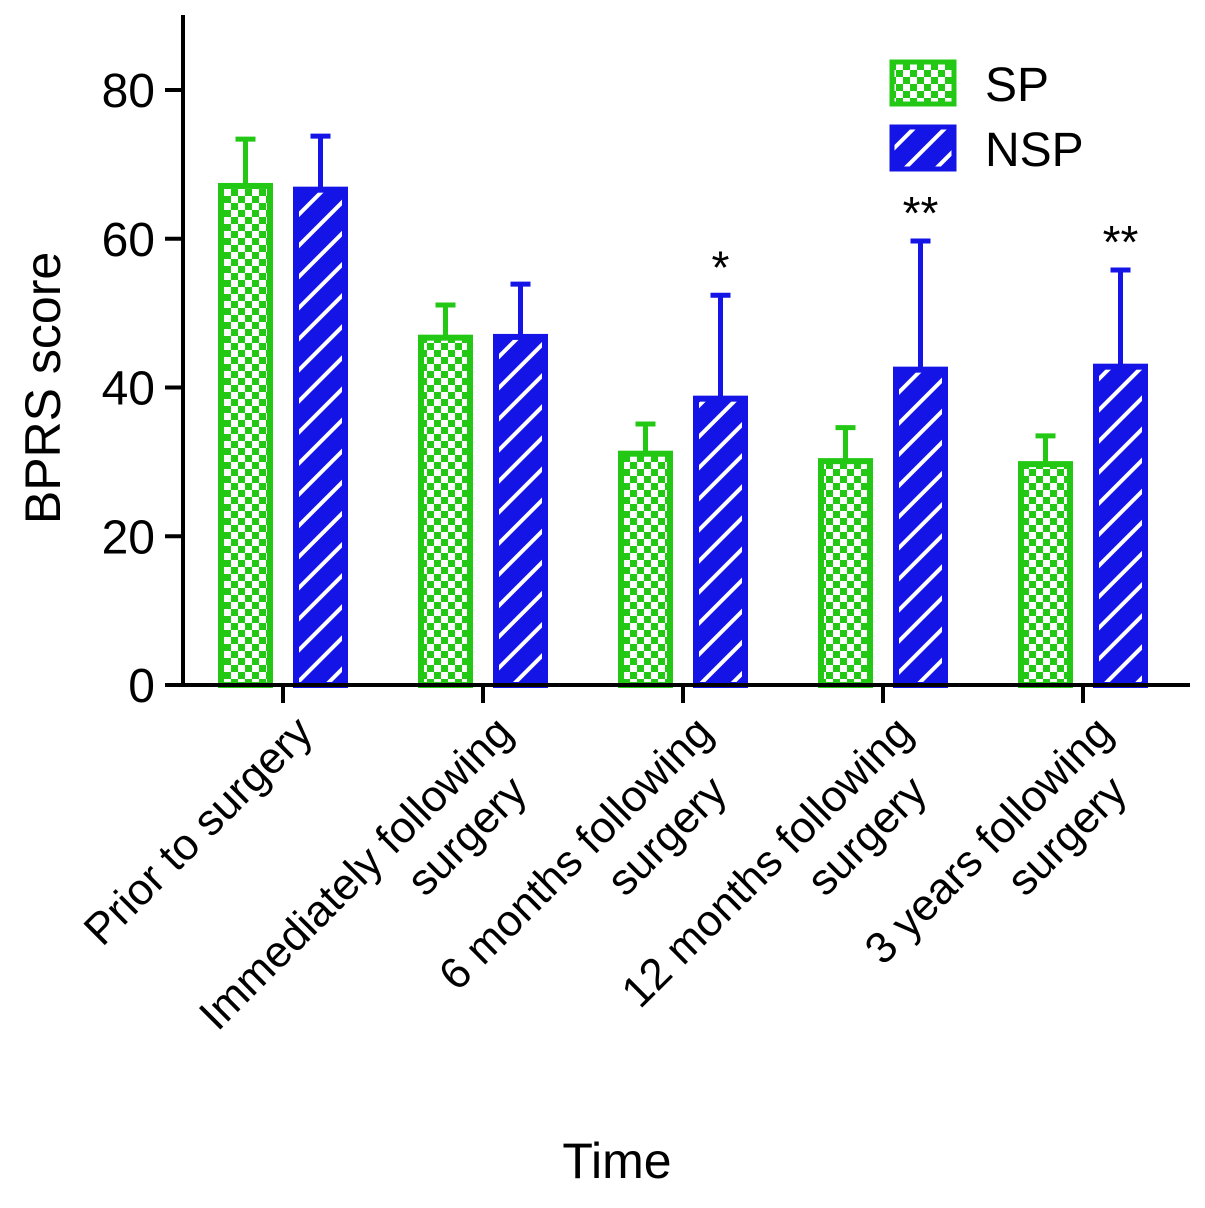 This screenshot has width=1205, height=1208. I want to click on y-tick-label: 40, so click(128, 389).